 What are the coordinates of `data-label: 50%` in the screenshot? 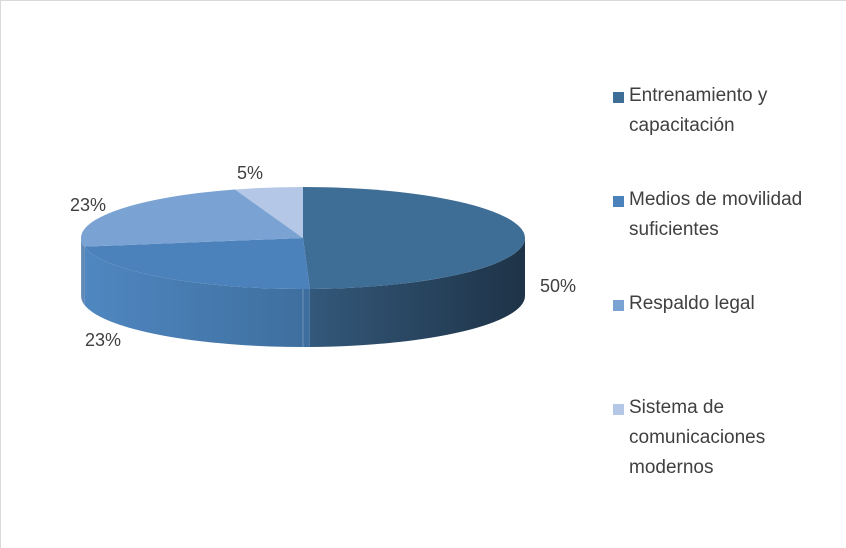 It's located at (558, 286).